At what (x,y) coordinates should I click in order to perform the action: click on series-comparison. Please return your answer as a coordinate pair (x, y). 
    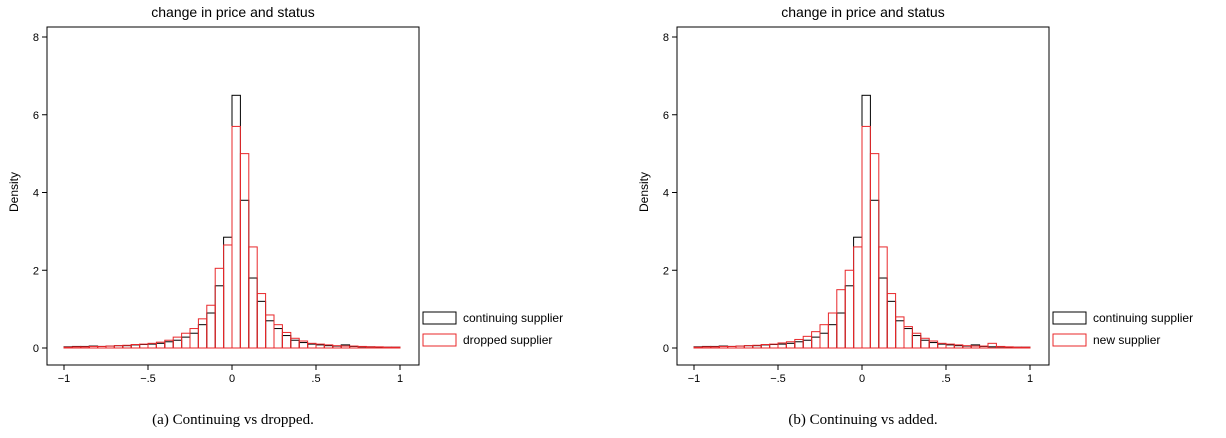
    Looking at the image, I should click on (232, 237).